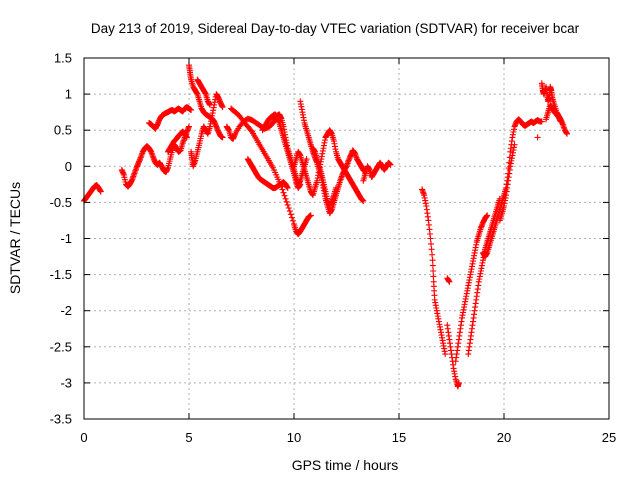 This screenshot has height=480, width=640. What do you see at coordinates (553, 113) in the screenshot?
I see `series-arc-y` at bounding box center [553, 113].